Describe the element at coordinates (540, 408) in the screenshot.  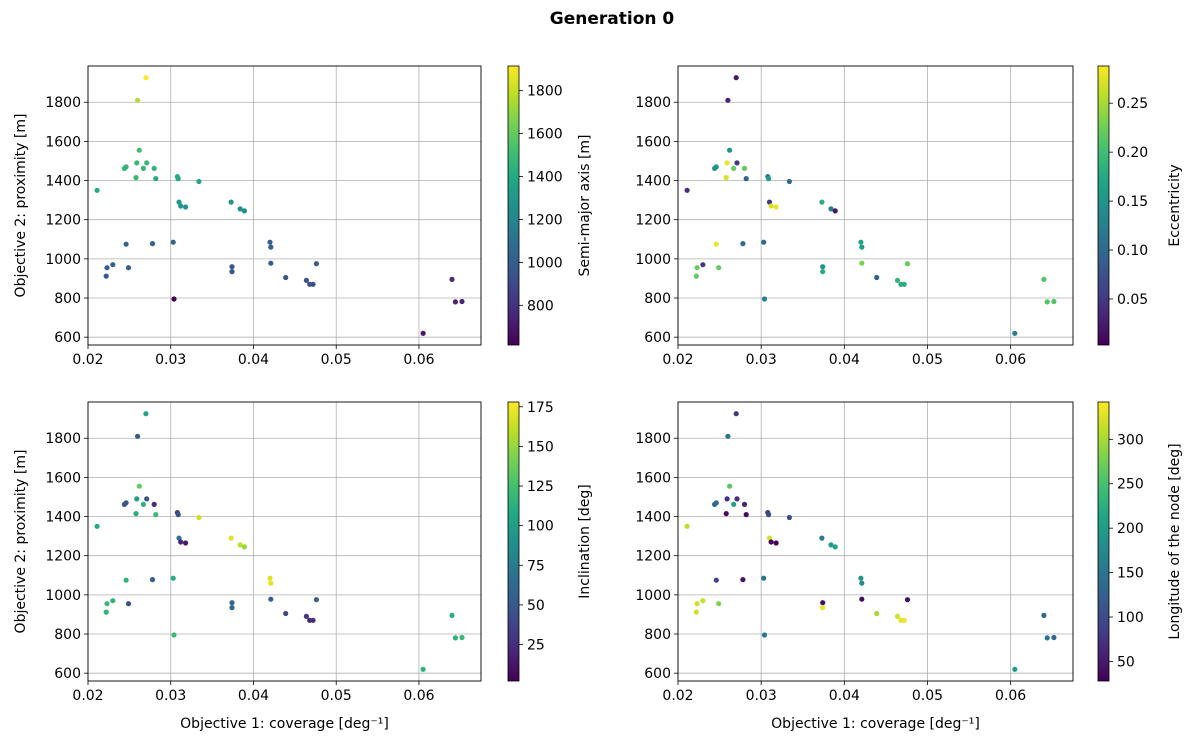
I see `colorbar-tick-label: 175` at that location.